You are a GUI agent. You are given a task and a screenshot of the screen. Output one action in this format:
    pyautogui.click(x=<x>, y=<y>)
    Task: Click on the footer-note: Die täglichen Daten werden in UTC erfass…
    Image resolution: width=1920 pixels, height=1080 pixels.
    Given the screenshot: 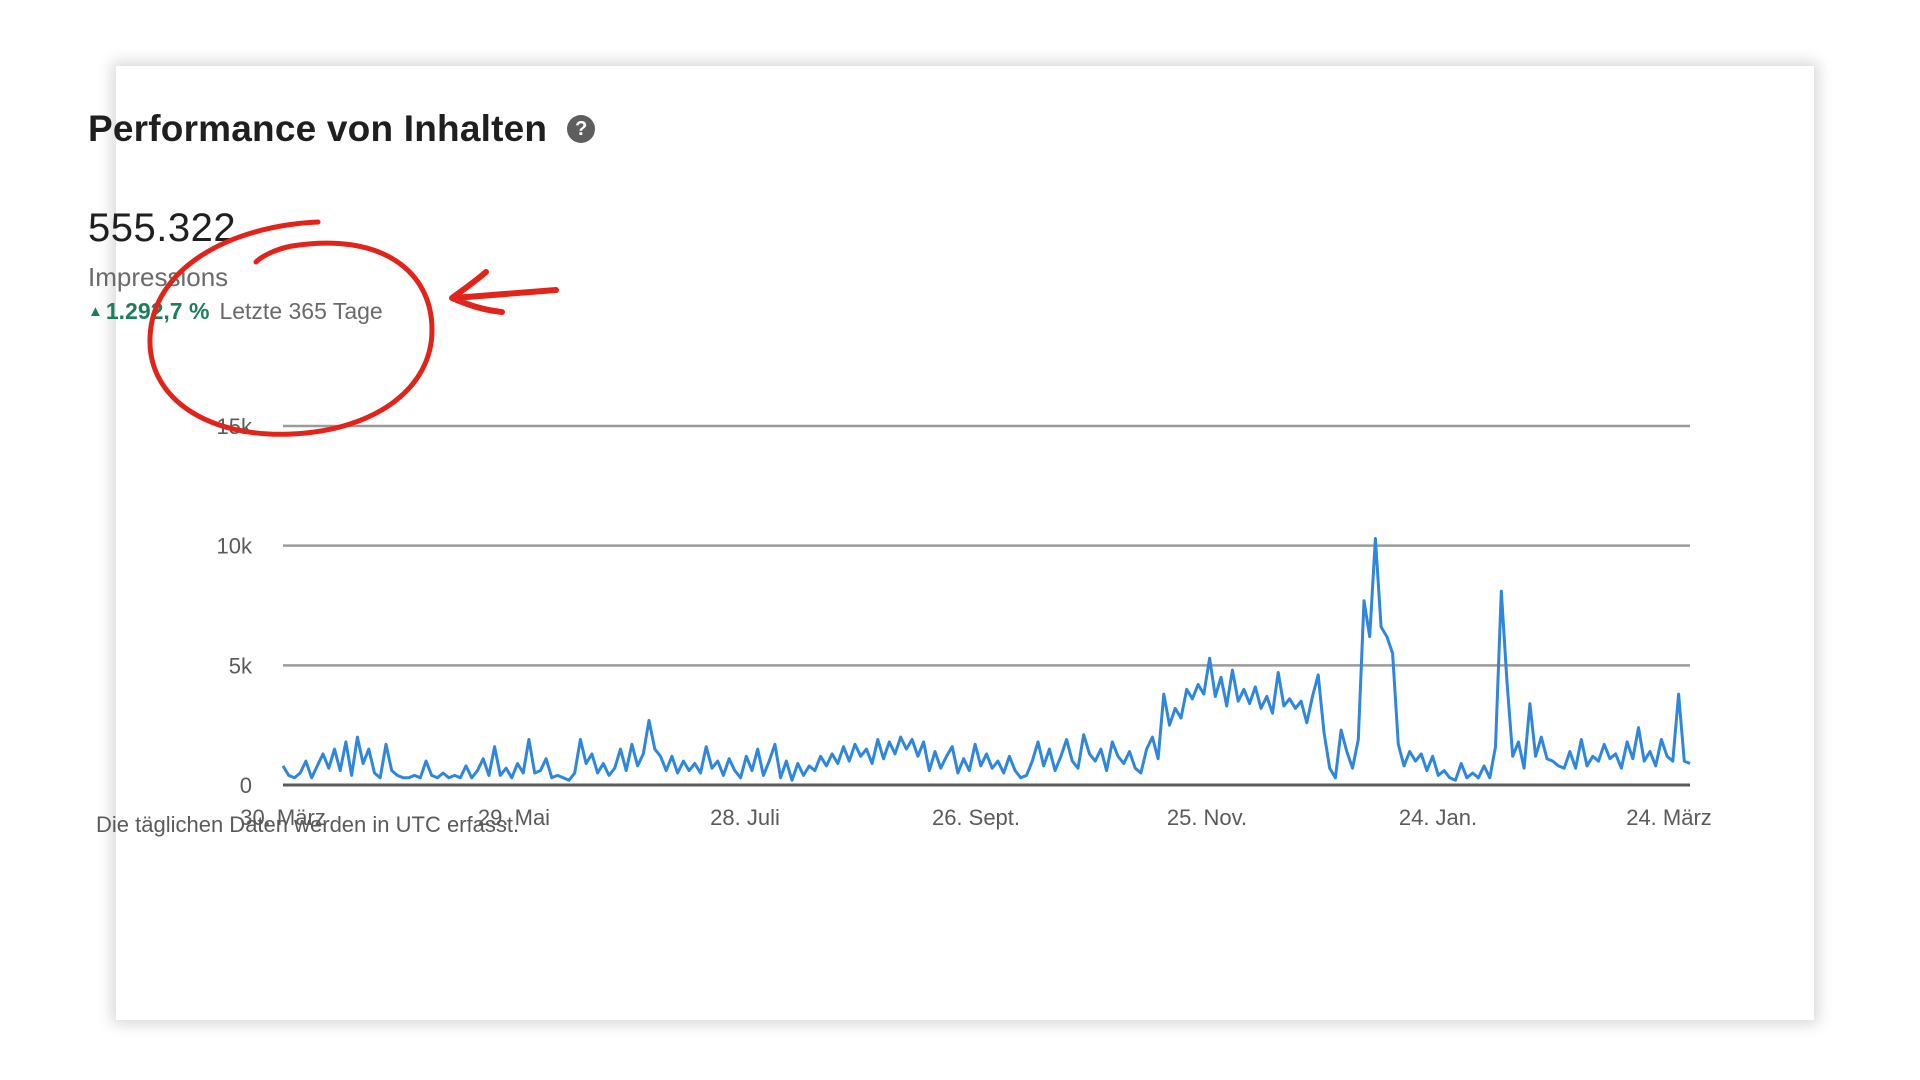 What is the action you would take?
    pyautogui.click(x=308, y=824)
    